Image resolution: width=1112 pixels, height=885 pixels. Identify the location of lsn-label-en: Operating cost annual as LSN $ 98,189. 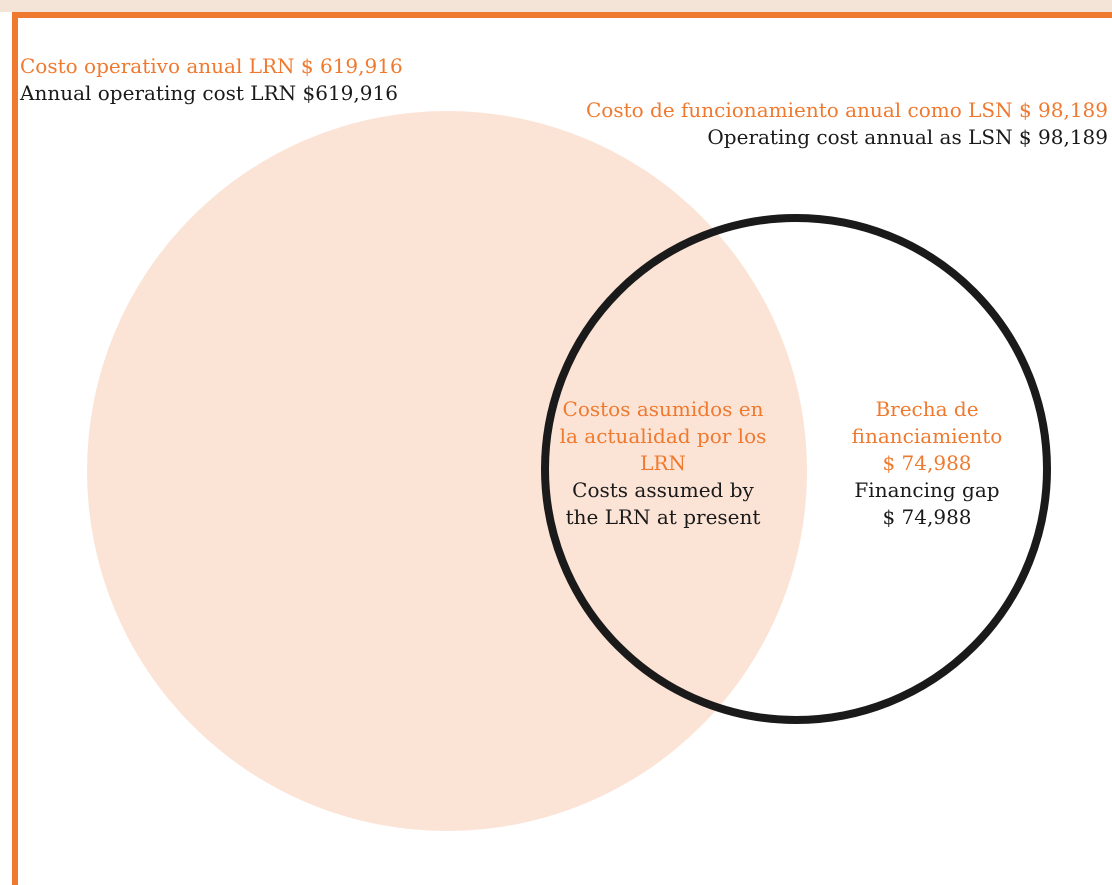
(907, 137).